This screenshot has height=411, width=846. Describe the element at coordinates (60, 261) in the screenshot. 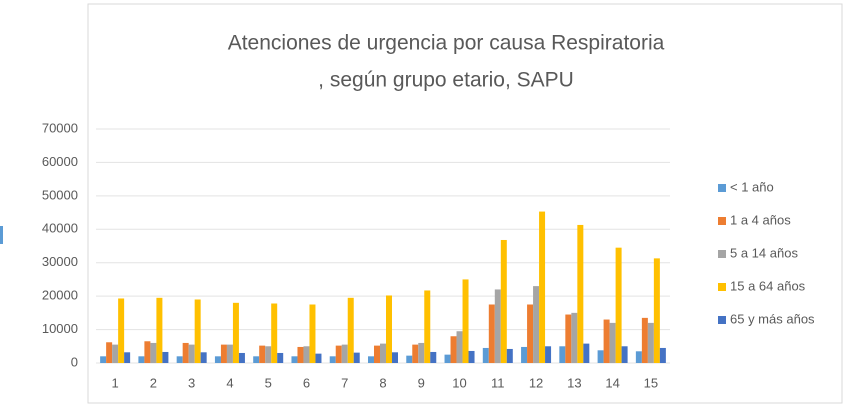

I see `y-tick-label: 30000` at that location.